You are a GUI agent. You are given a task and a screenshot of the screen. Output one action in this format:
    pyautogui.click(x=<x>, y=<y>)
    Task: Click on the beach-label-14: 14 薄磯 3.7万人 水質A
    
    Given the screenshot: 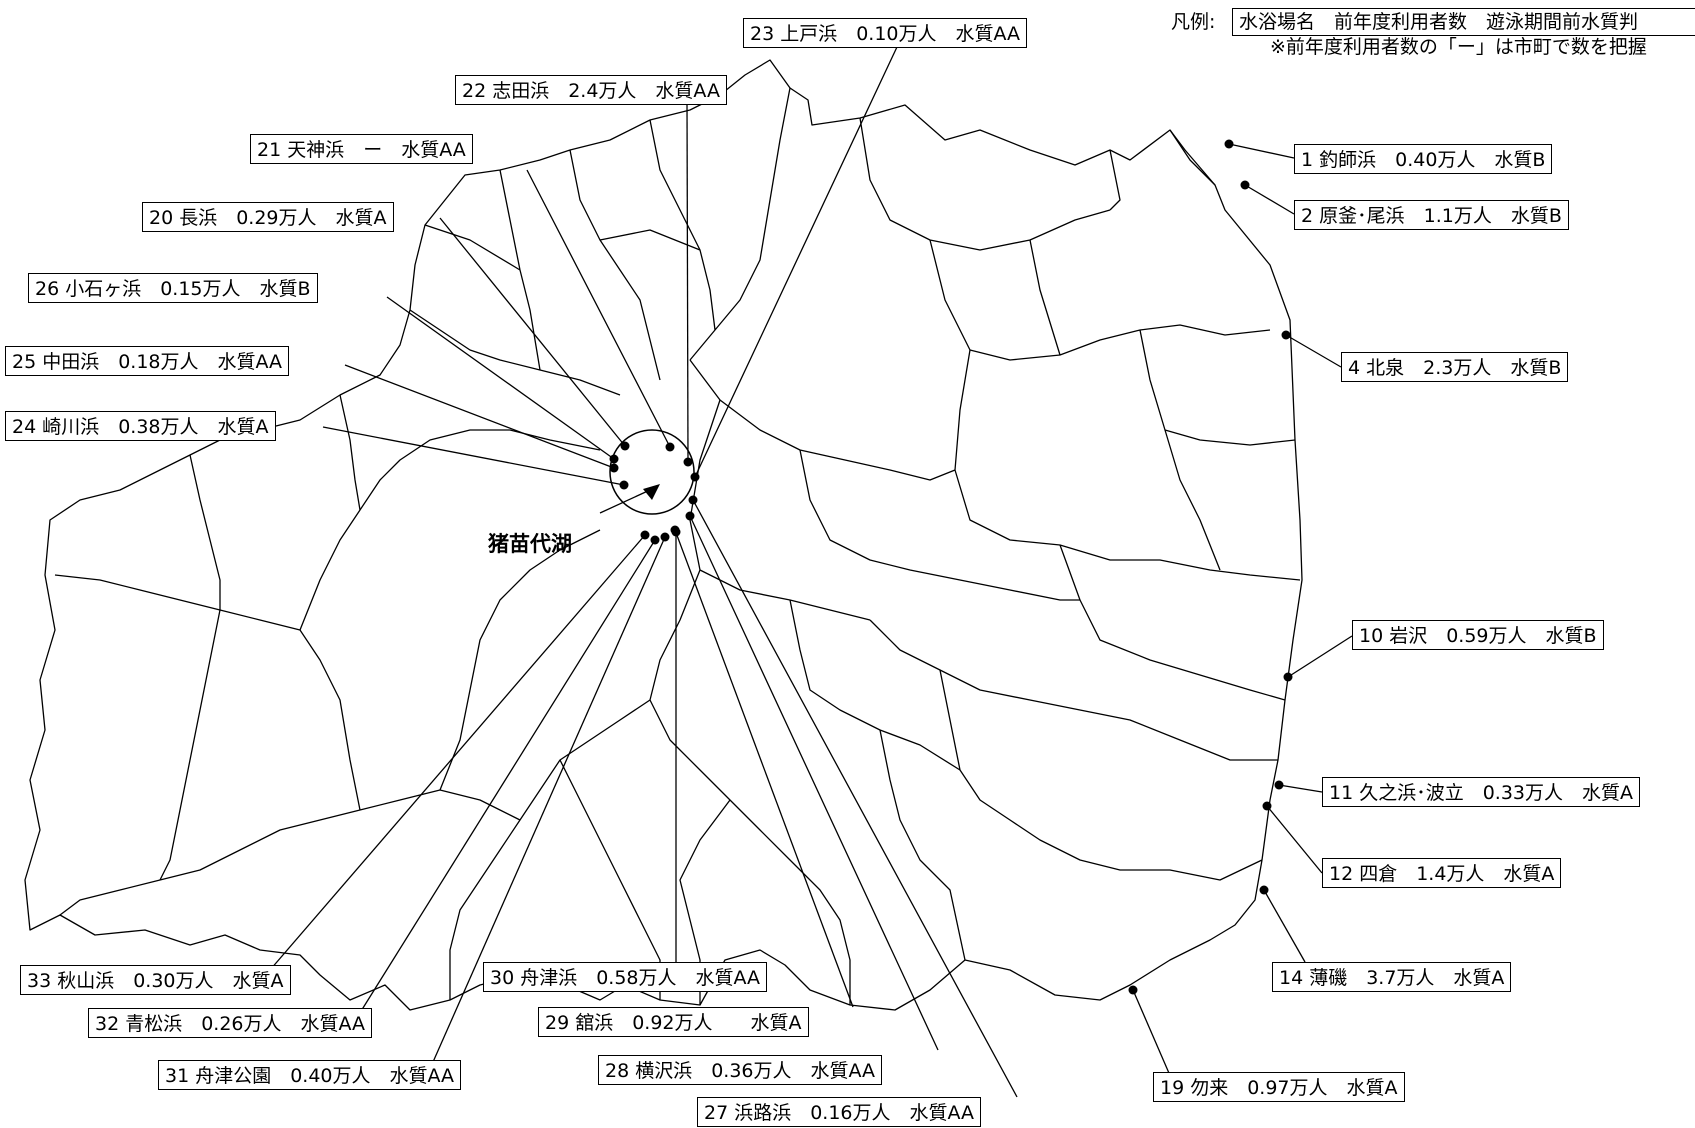 What is the action you would take?
    pyautogui.click(x=1392, y=977)
    